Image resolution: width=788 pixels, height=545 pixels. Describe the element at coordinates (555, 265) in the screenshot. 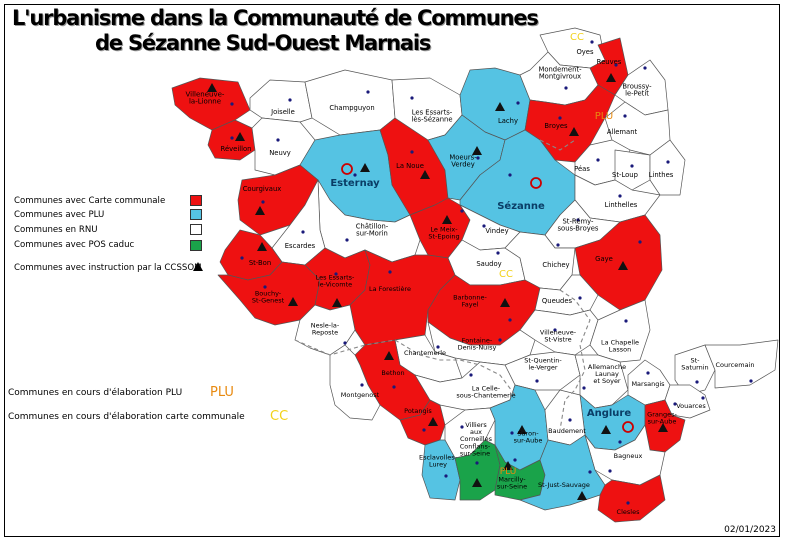

I see `commune-label-chichey: Chichey` at that location.